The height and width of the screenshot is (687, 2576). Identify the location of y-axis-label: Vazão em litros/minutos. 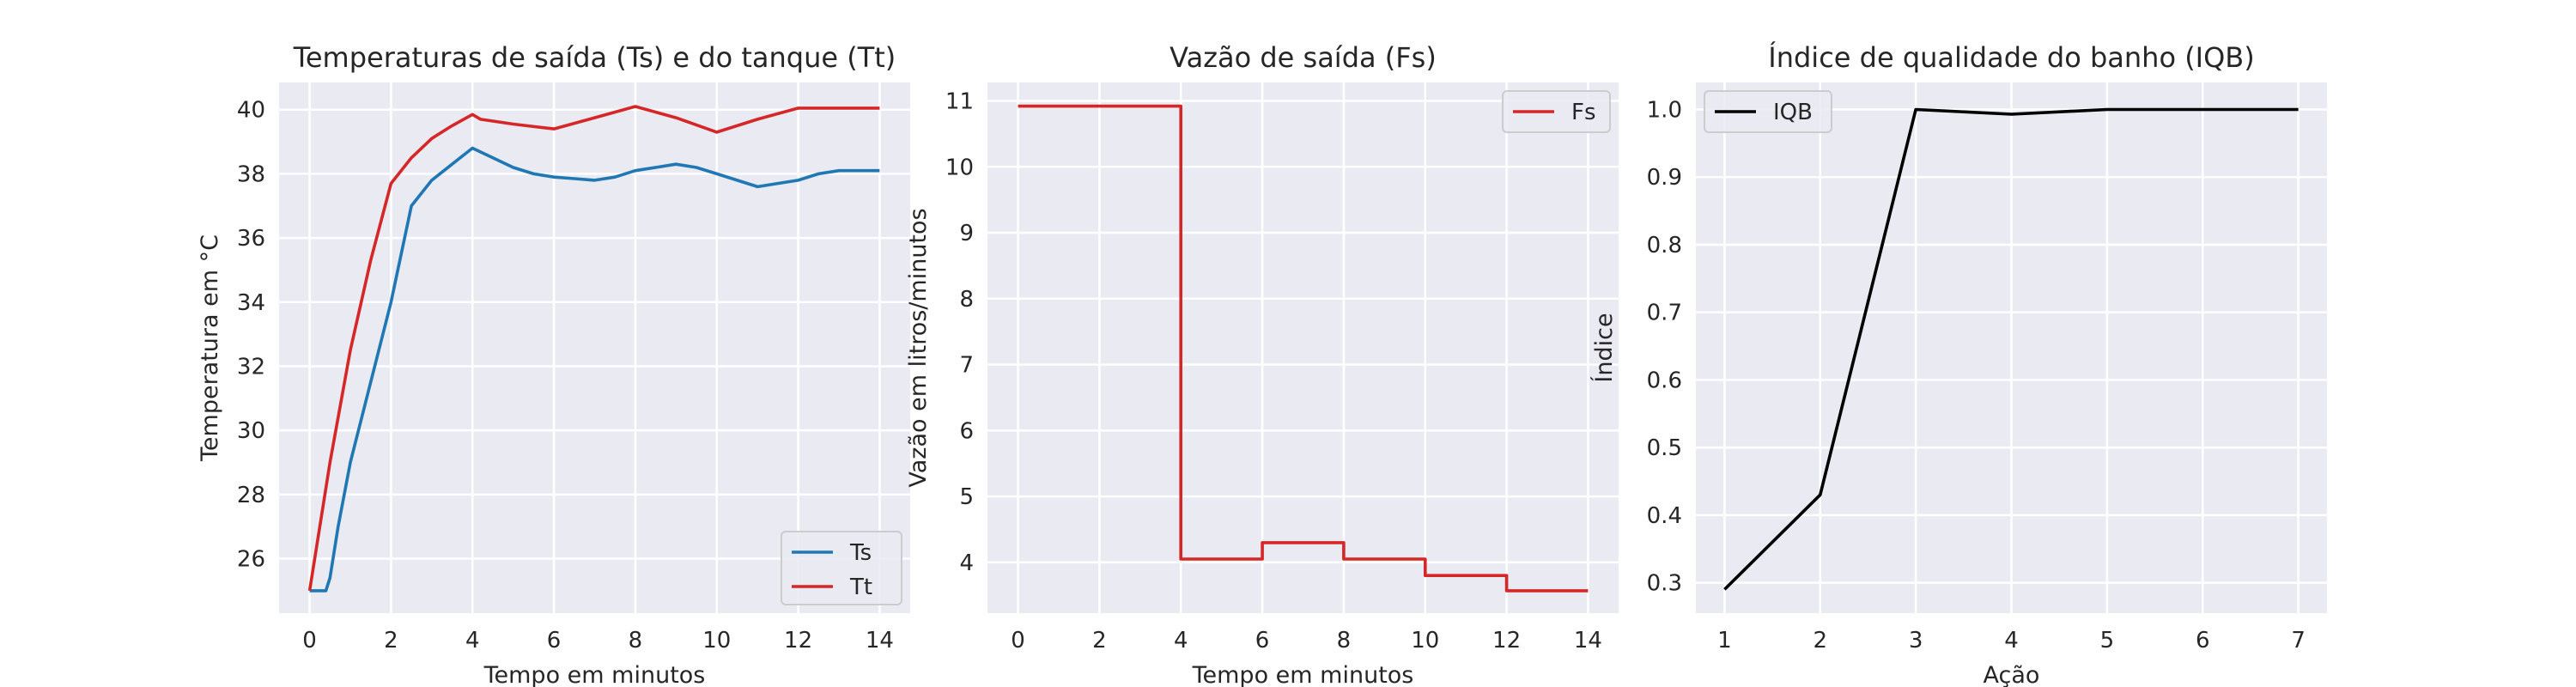
(918, 347).